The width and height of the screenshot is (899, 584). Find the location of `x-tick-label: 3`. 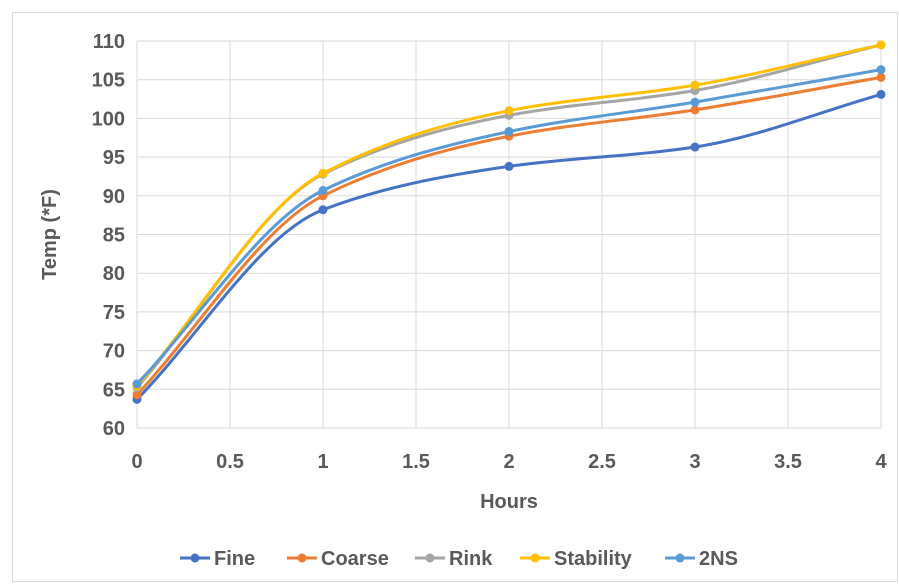

x-tick-label: 3 is located at coordinates (694, 462).